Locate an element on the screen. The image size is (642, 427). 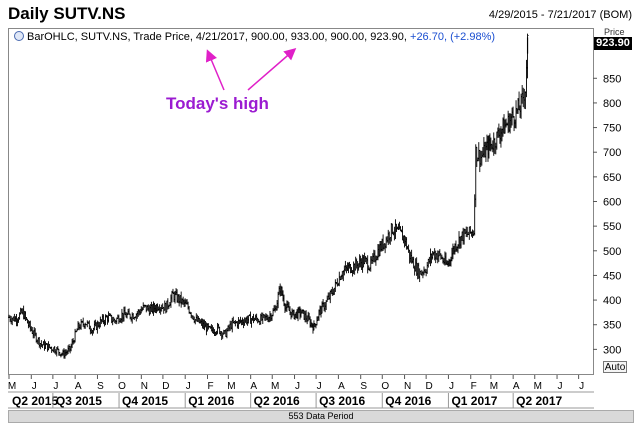
quarter-label: Q3 2016 is located at coordinates (342, 401).